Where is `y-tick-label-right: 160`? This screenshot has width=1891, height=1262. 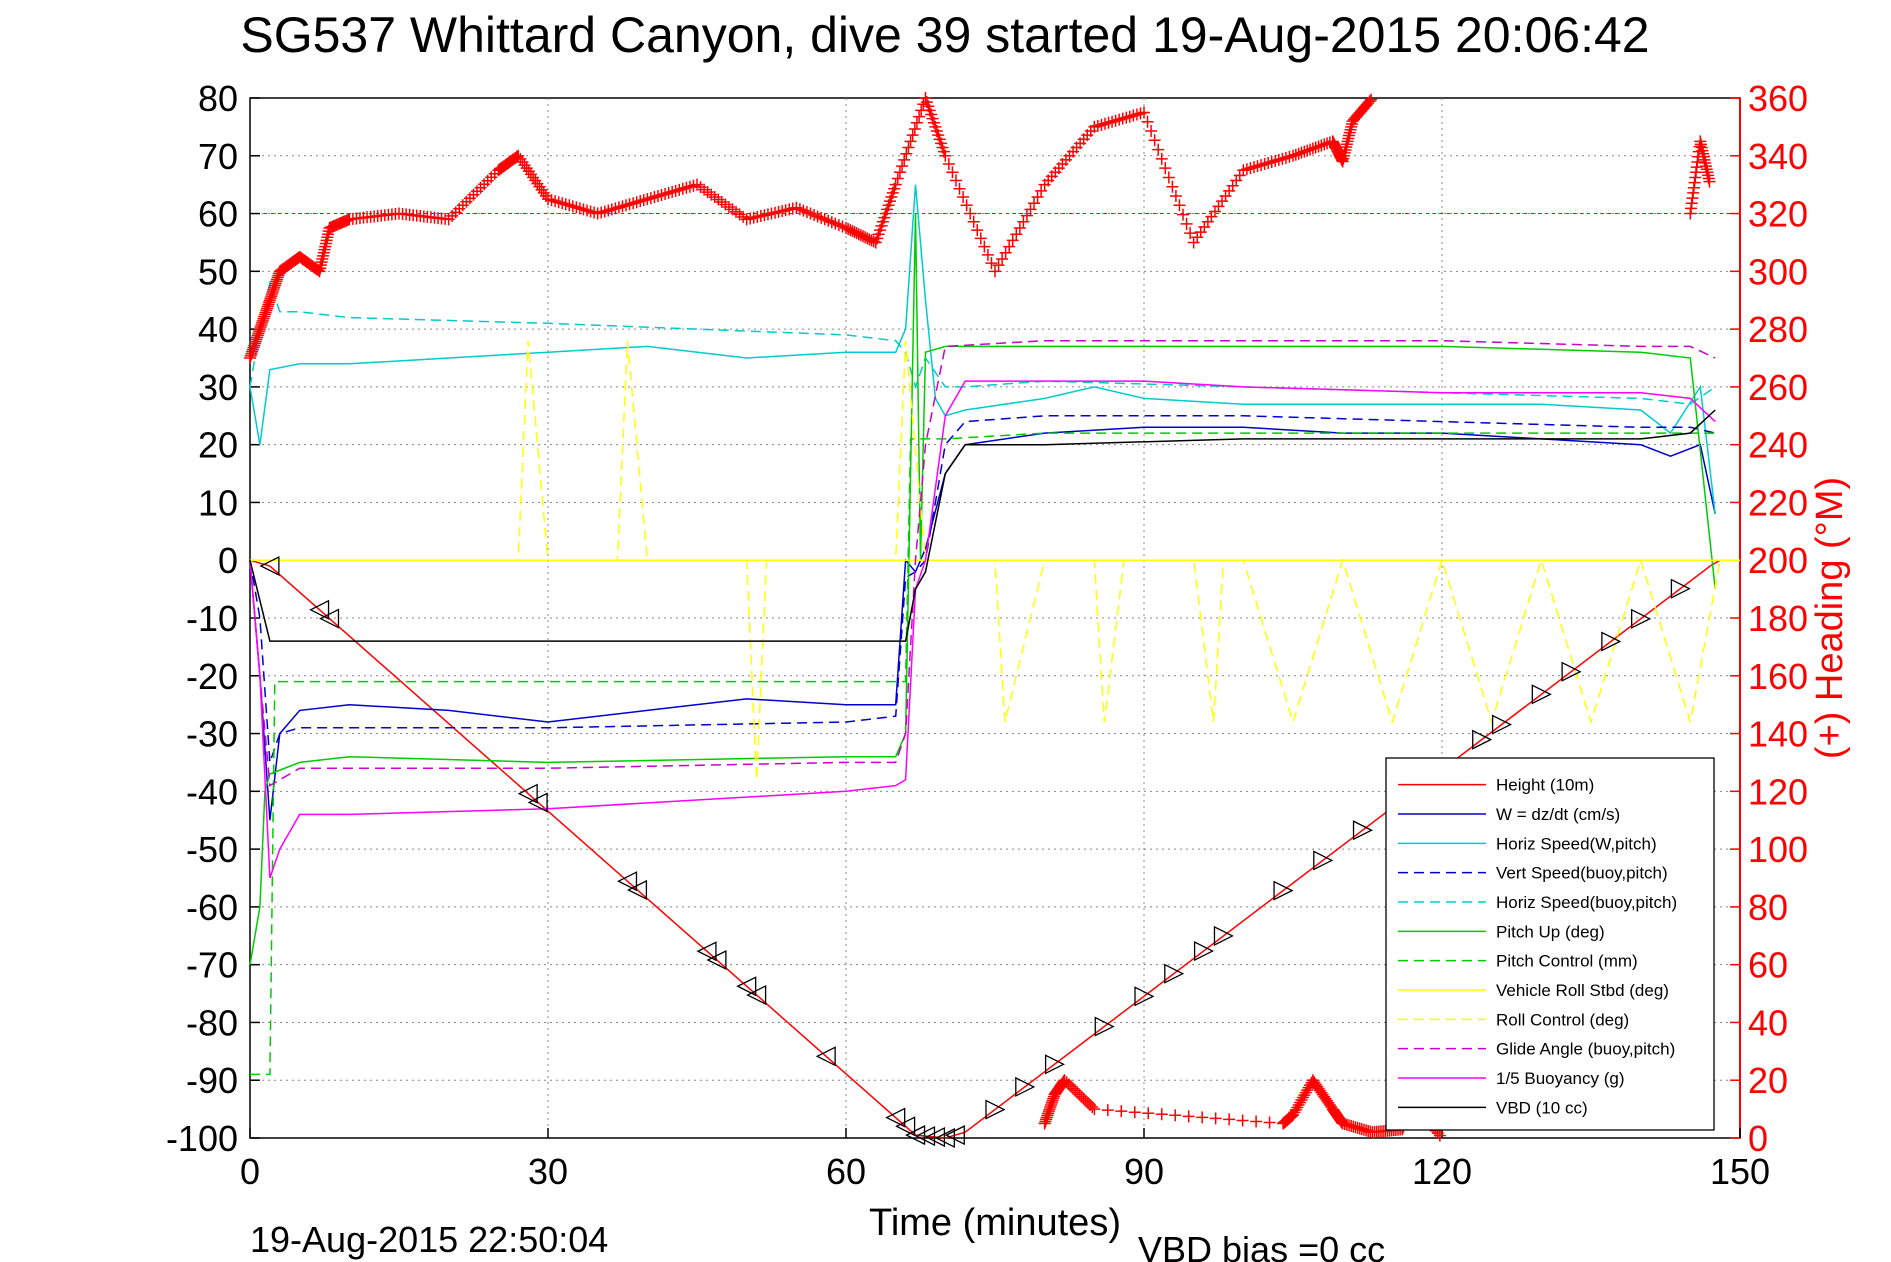 y-tick-label-right: 160 is located at coordinates (1778, 676).